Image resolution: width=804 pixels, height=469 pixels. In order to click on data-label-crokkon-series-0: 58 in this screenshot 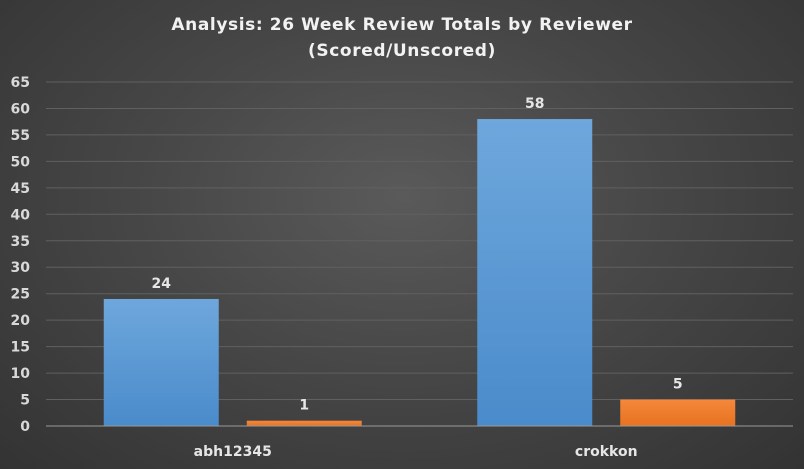, I will do `click(534, 104)`.